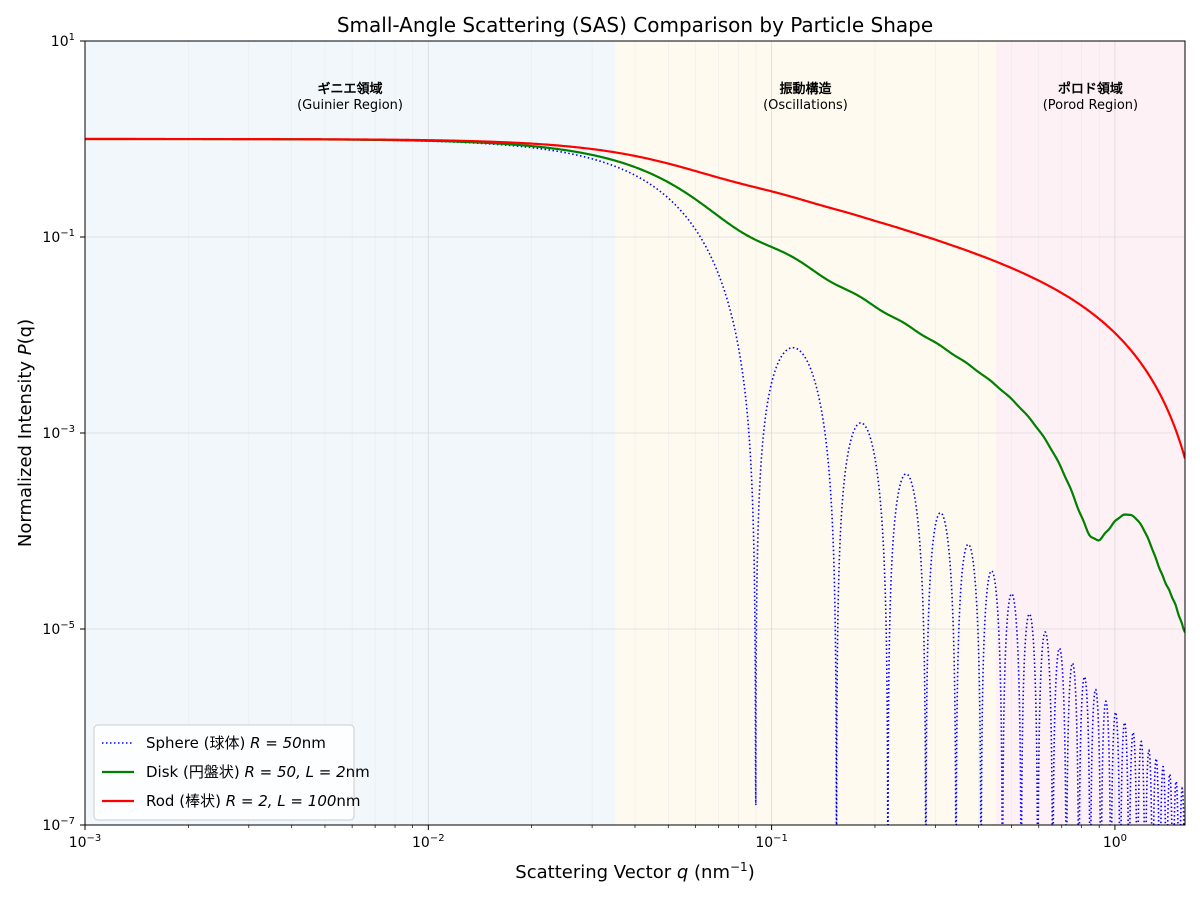  I want to click on y-tick-label: 10¹, so click(63, 41).